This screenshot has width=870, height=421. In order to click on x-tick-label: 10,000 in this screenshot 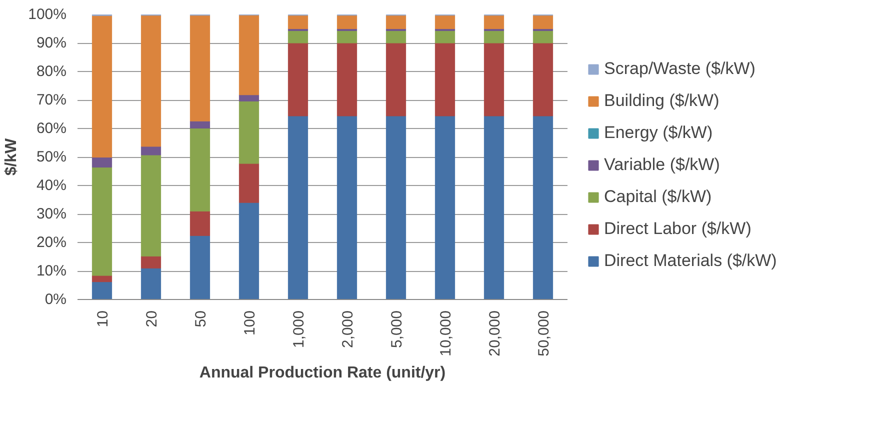, I will do `click(446, 333)`.